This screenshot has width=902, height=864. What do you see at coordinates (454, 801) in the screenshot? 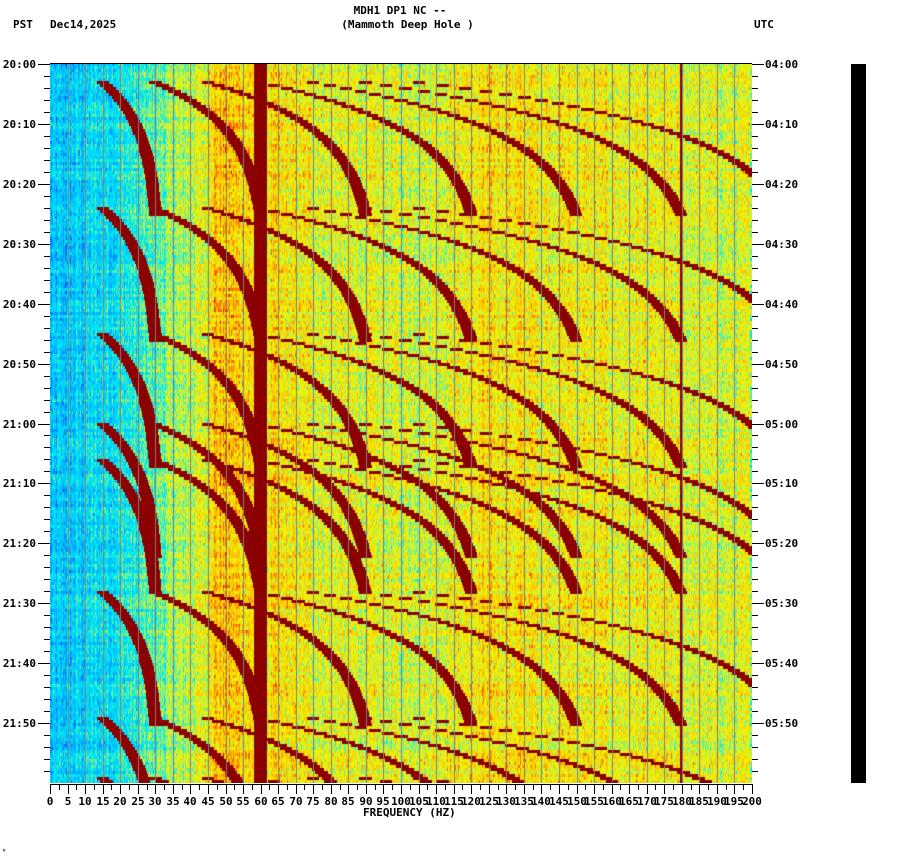
I see `frequency-label: 115` at bounding box center [454, 801].